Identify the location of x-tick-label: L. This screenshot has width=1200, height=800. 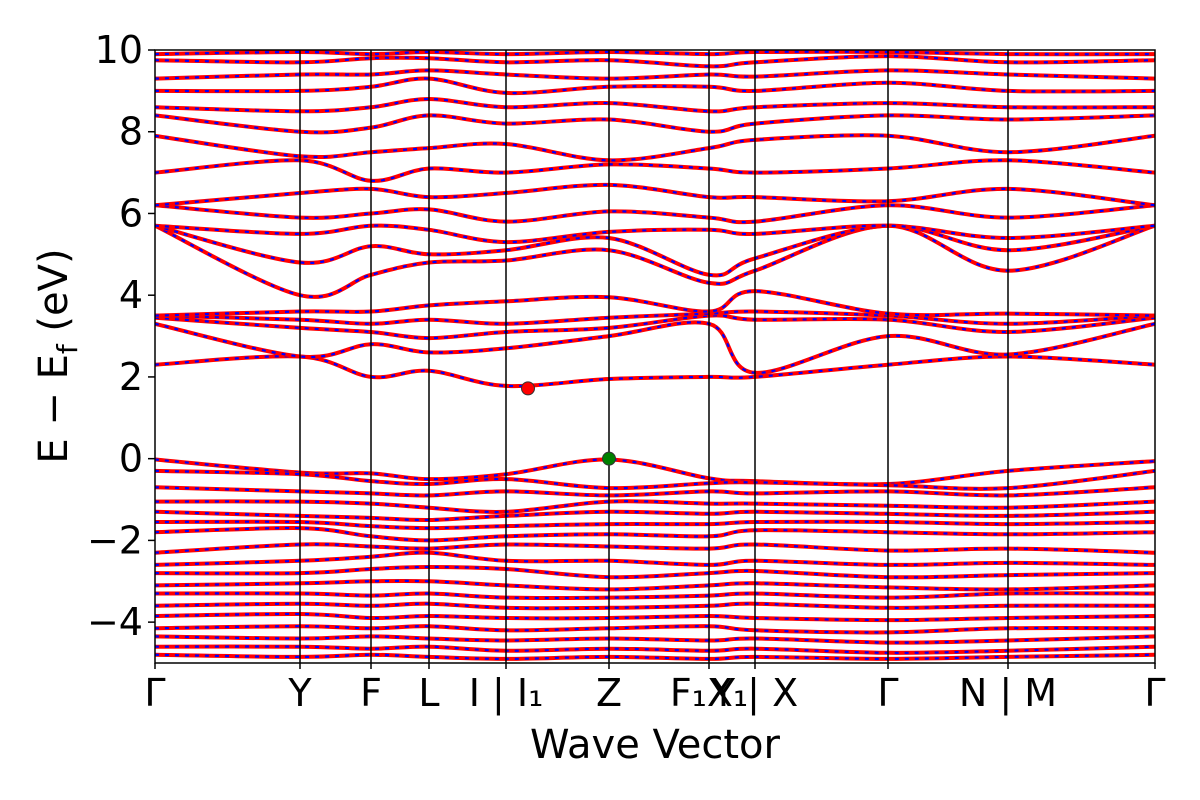
(428, 693).